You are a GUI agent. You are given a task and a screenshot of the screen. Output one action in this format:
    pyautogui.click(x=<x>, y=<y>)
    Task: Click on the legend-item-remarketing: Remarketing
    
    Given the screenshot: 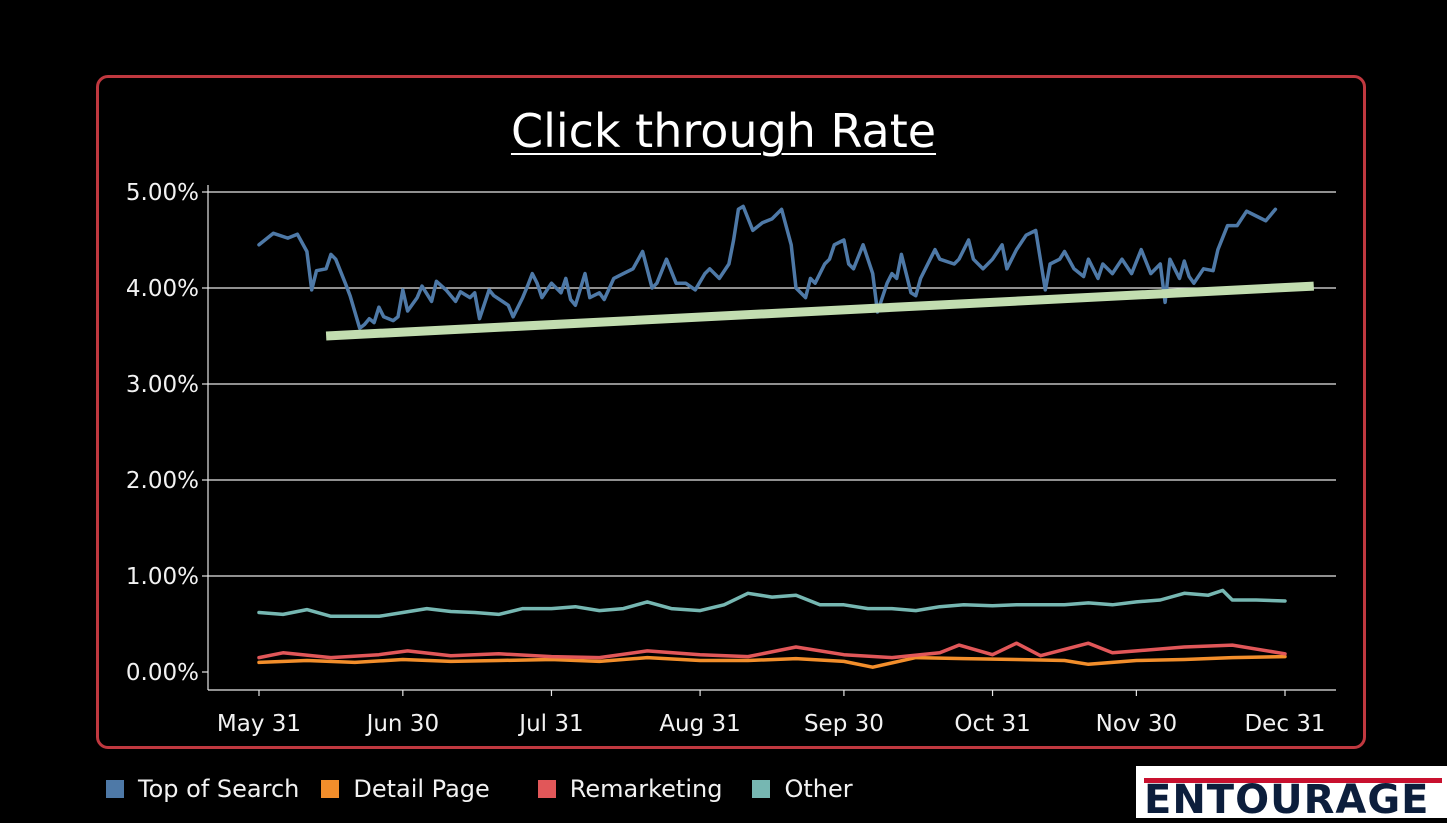 What is the action you would take?
    pyautogui.click(x=630, y=789)
    